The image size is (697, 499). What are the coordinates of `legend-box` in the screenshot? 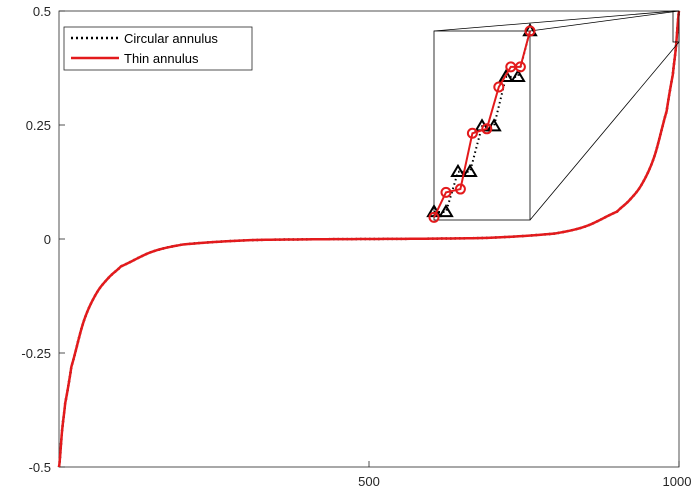 It's located at (158, 48).